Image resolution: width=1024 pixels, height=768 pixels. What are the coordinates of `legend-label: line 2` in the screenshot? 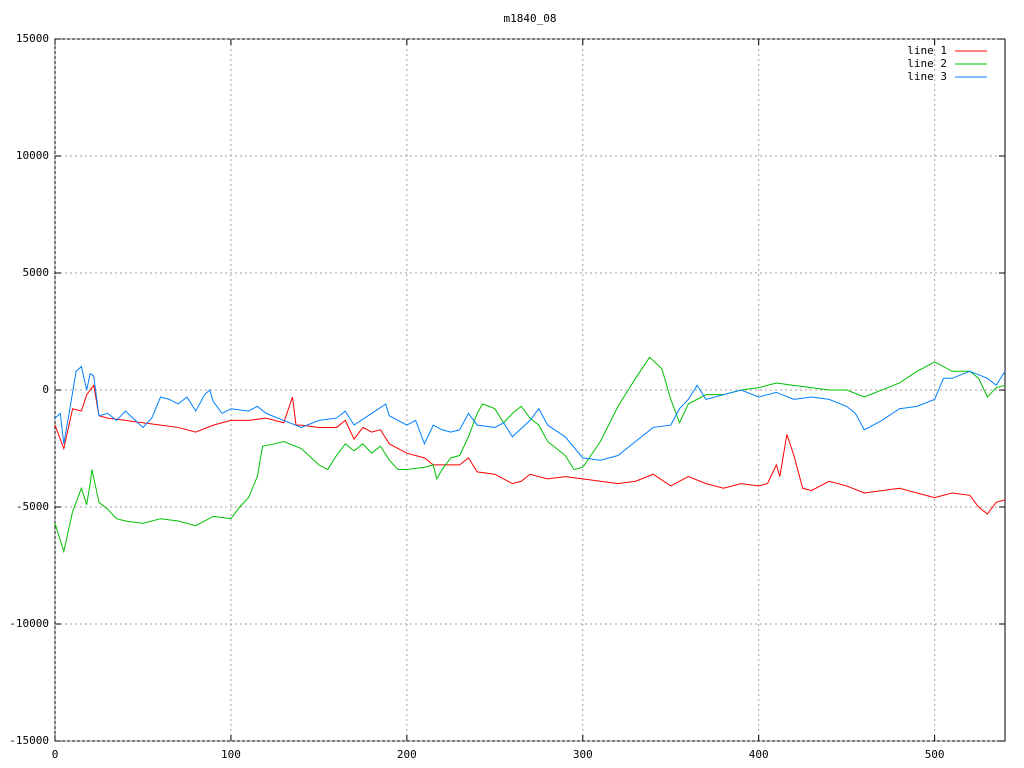 It's located at (927, 63).